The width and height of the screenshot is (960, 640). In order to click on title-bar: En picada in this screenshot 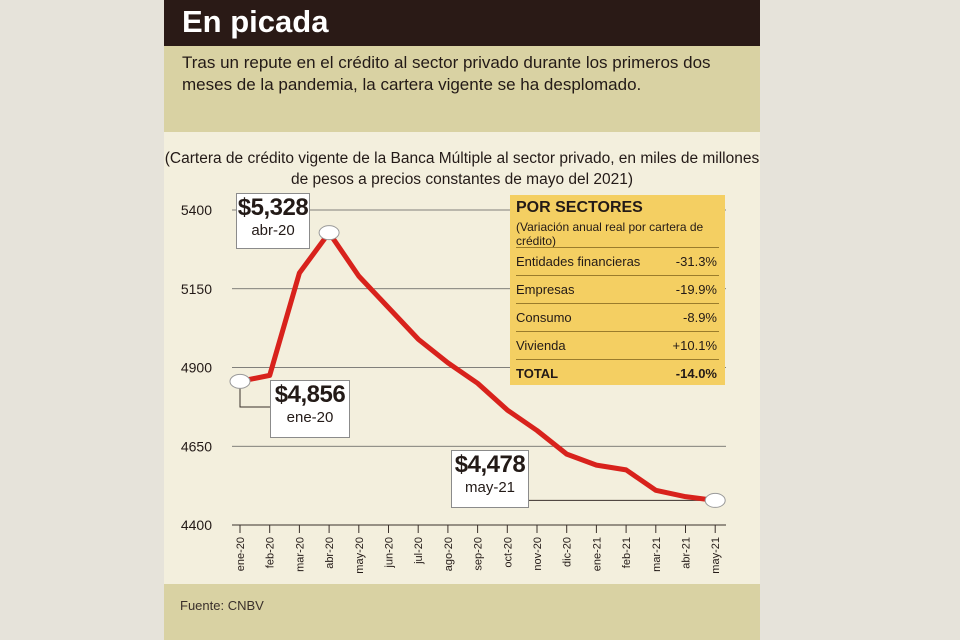, I will do `click(462, 23)`.